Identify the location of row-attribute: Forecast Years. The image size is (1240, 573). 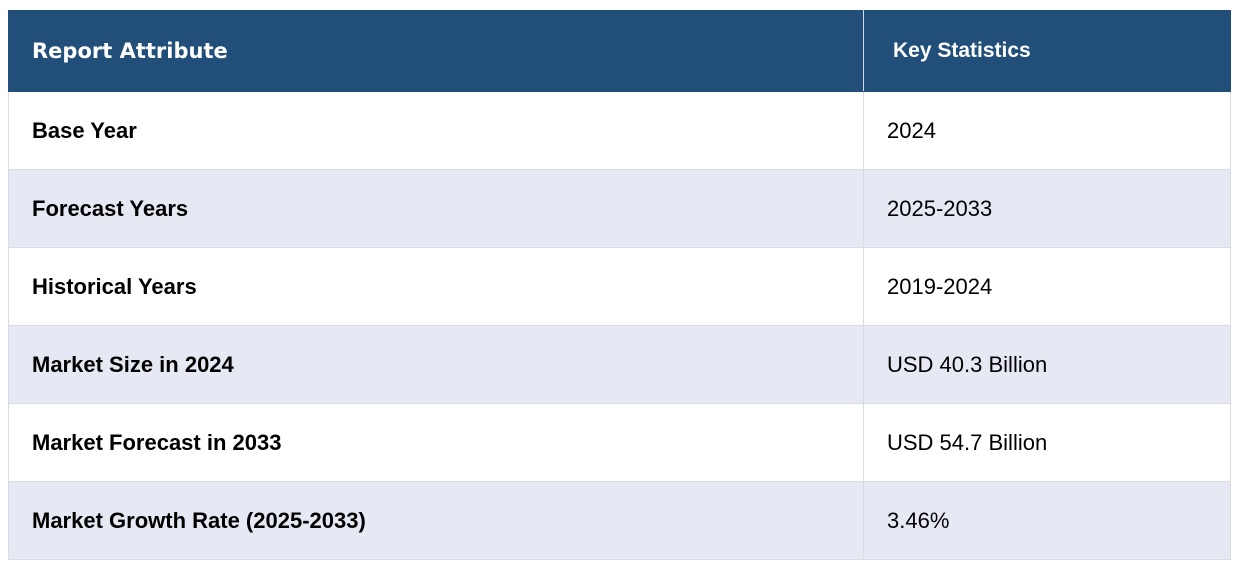
(436, 208).